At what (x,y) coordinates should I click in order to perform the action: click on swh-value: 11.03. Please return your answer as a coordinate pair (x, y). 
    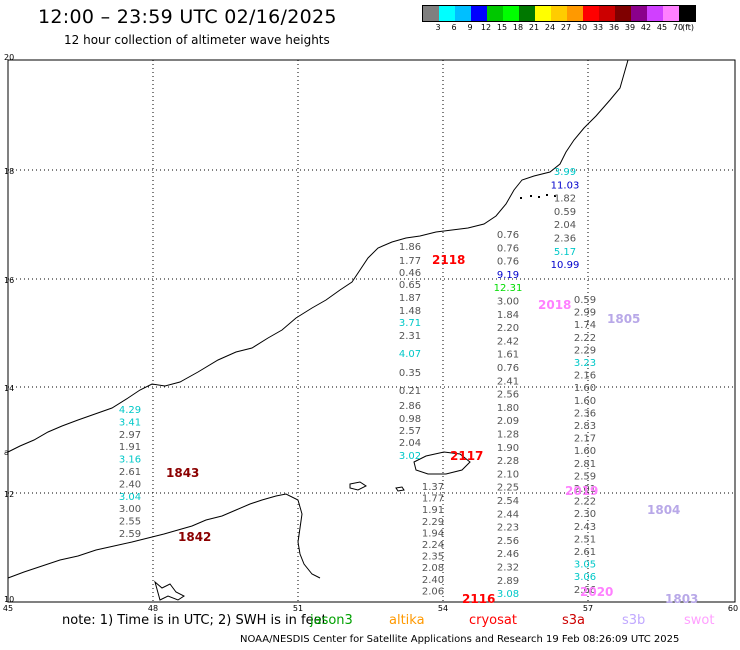
    Looking at the image, I should click on (565, 185).